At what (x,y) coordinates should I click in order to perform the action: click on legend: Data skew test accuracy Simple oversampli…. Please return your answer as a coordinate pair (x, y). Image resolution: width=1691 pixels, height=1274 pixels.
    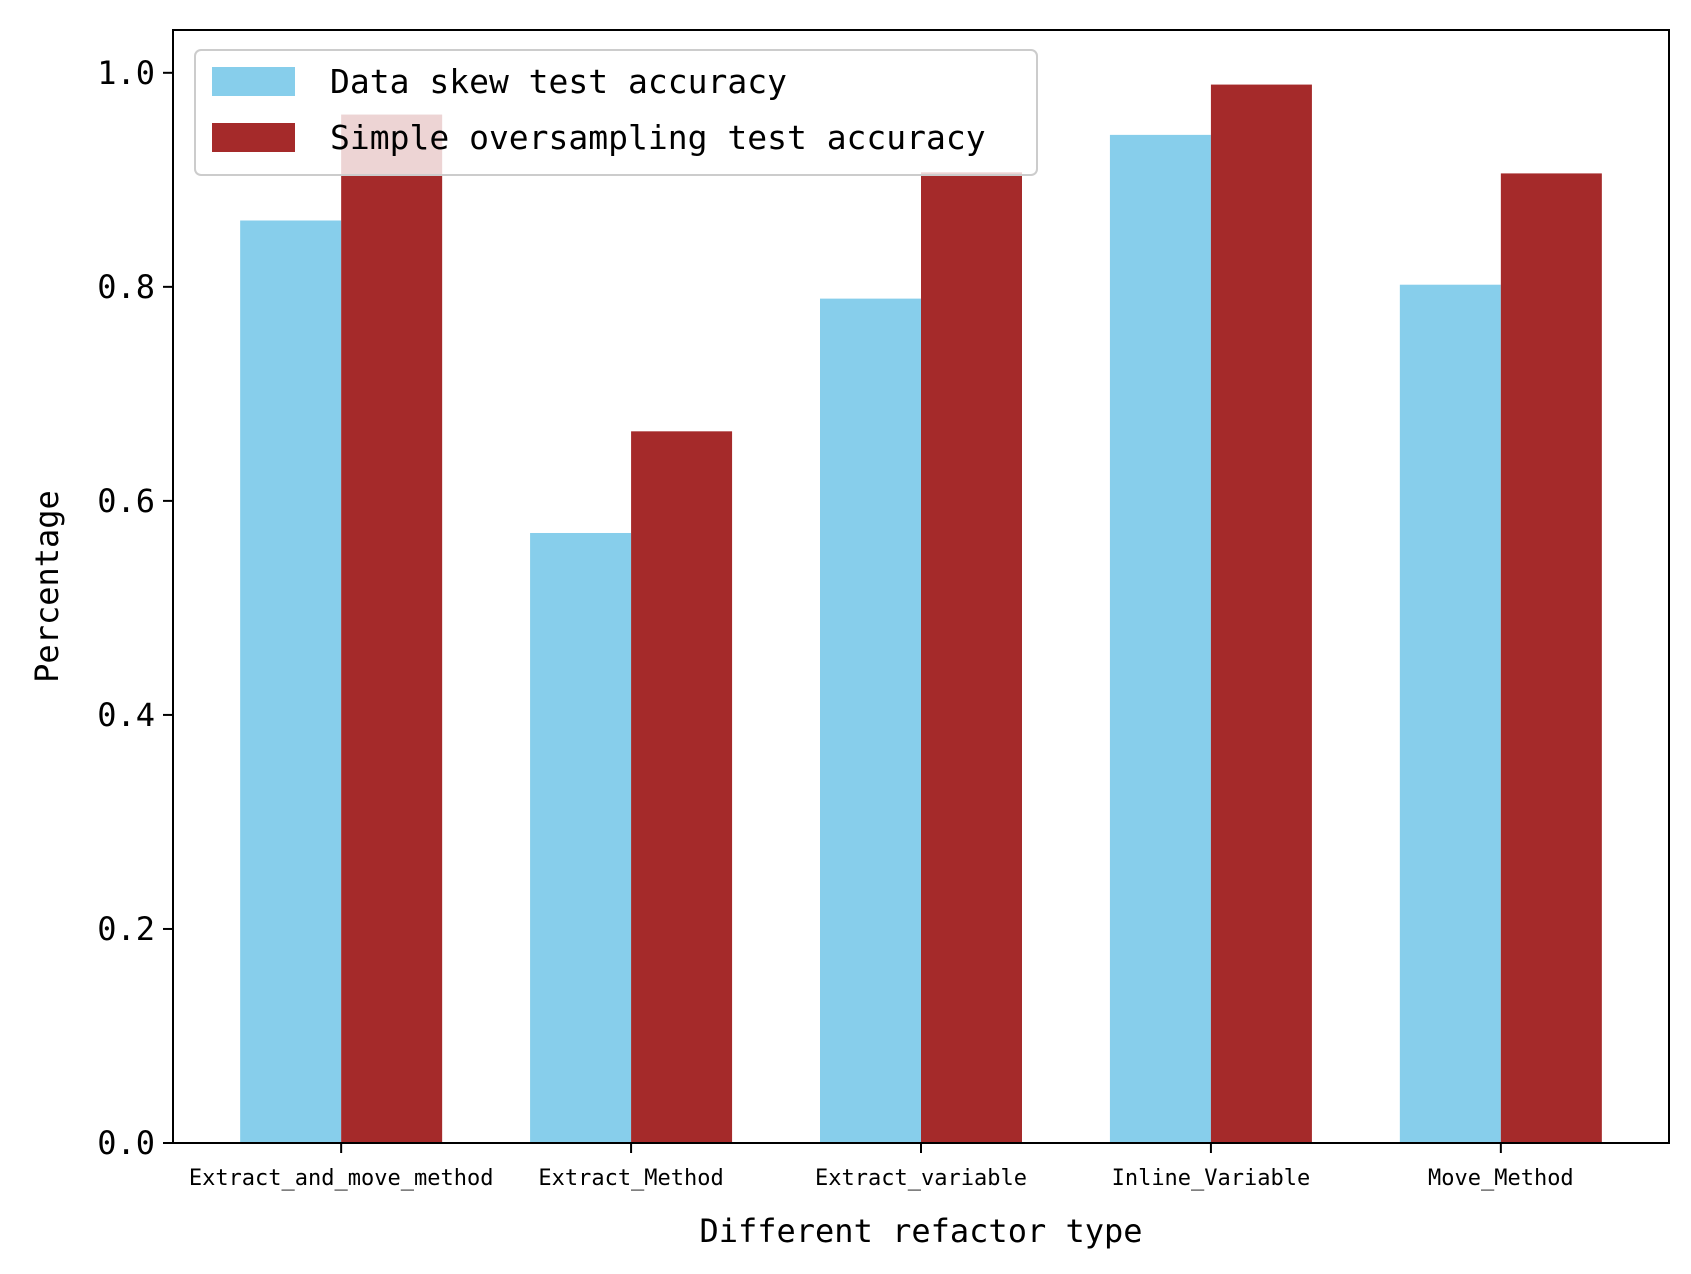
    Looking at the image, I should click on (616, 112).